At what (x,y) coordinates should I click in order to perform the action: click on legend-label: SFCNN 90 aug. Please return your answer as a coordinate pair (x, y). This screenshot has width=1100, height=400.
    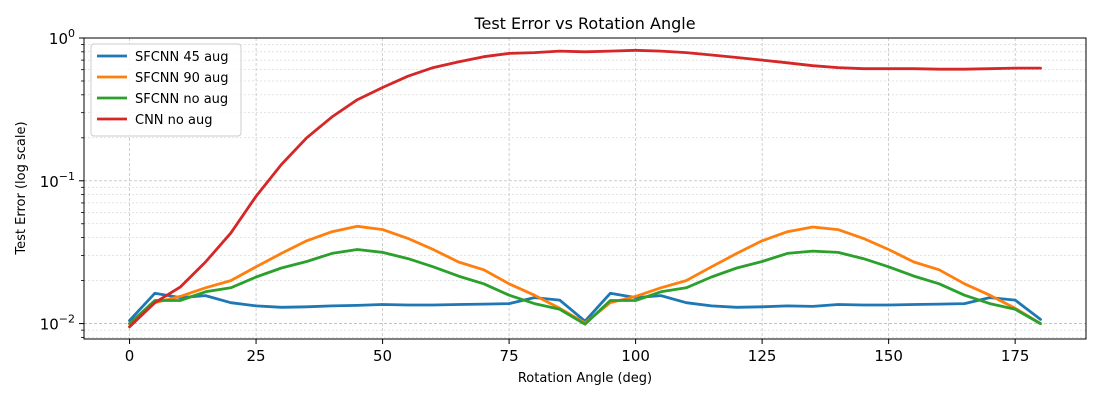
    Looking at the image, I should click on (182, 78).